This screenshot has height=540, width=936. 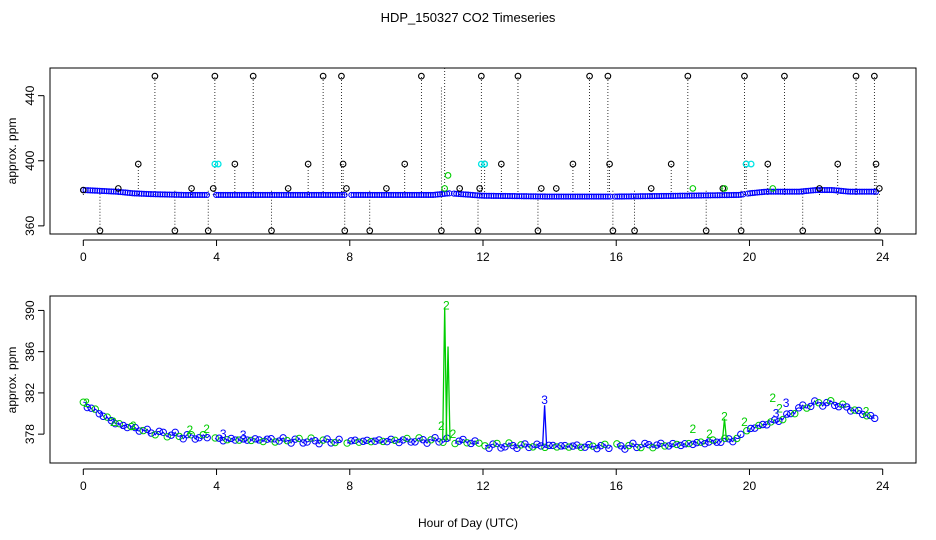 What do you see at coordinates (216, 257) in the screenshot?
I see `top-x-tick-label: 4` at bounding box center [216, 257].